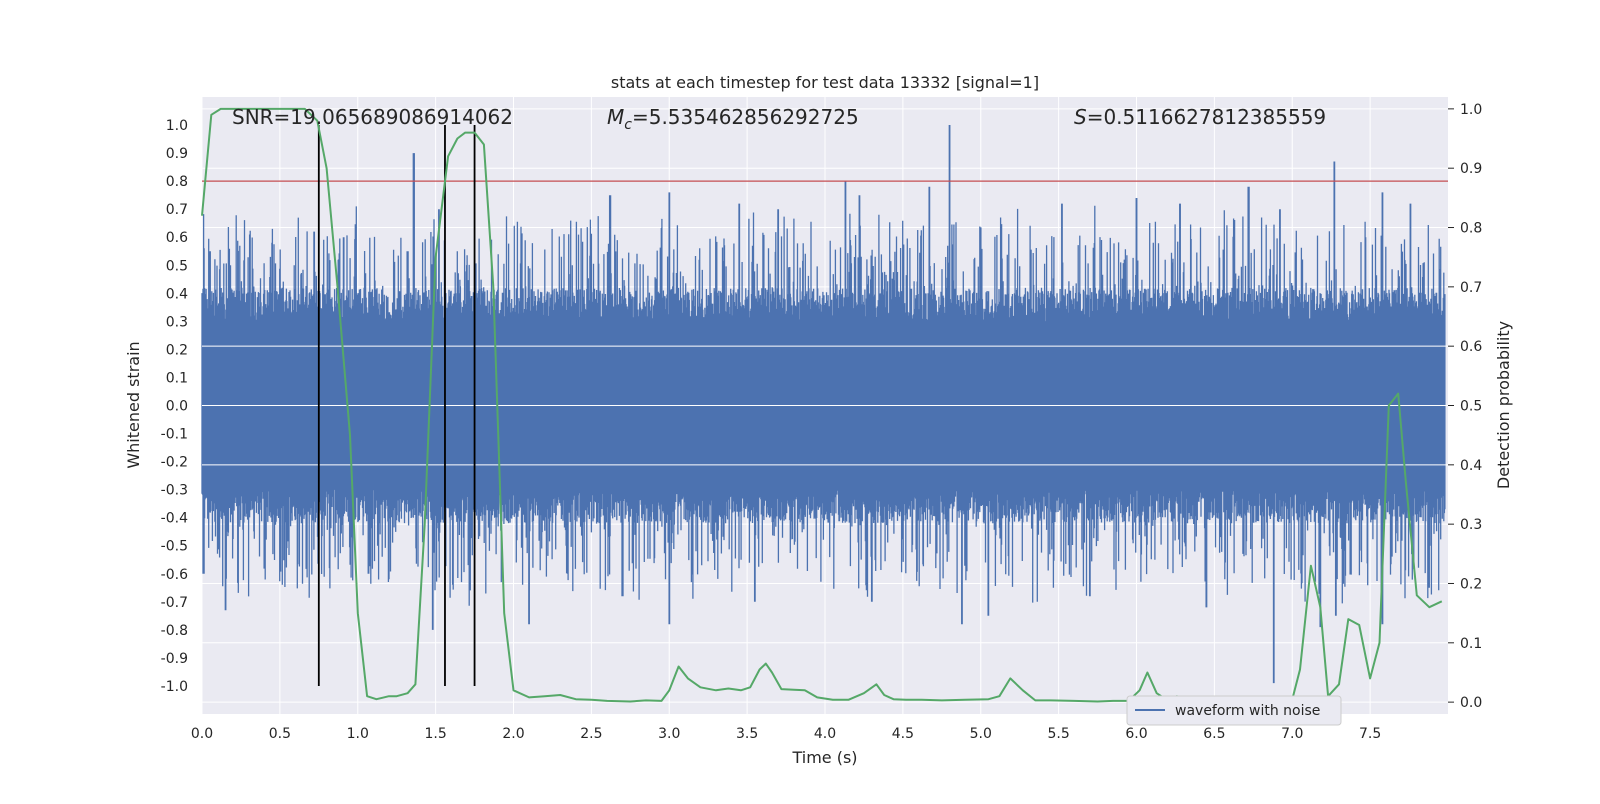 The image size is (1600, 804). What do you see at coordinates (747, 734) in the screenshot?
I see `x-tick-label: 3.5` at bounding box center [747, 734].